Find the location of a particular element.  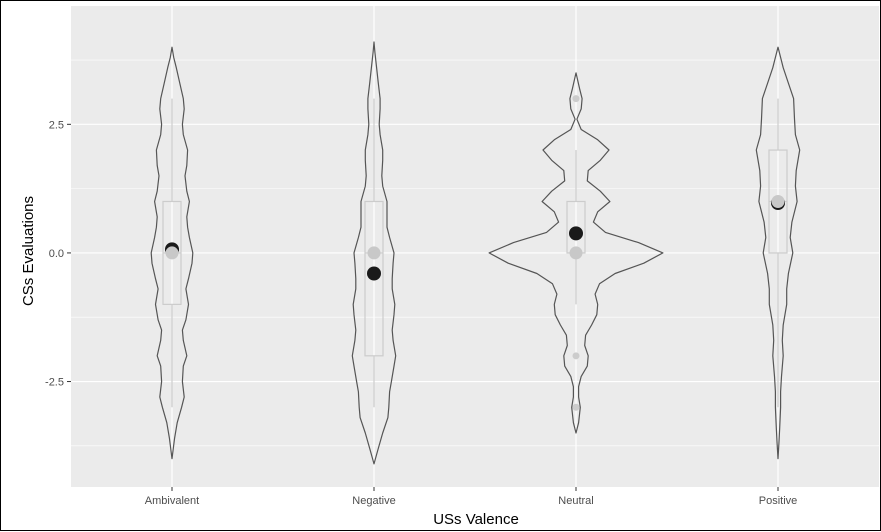

x-tick-label: Positive is located at coordinates (778, 501).